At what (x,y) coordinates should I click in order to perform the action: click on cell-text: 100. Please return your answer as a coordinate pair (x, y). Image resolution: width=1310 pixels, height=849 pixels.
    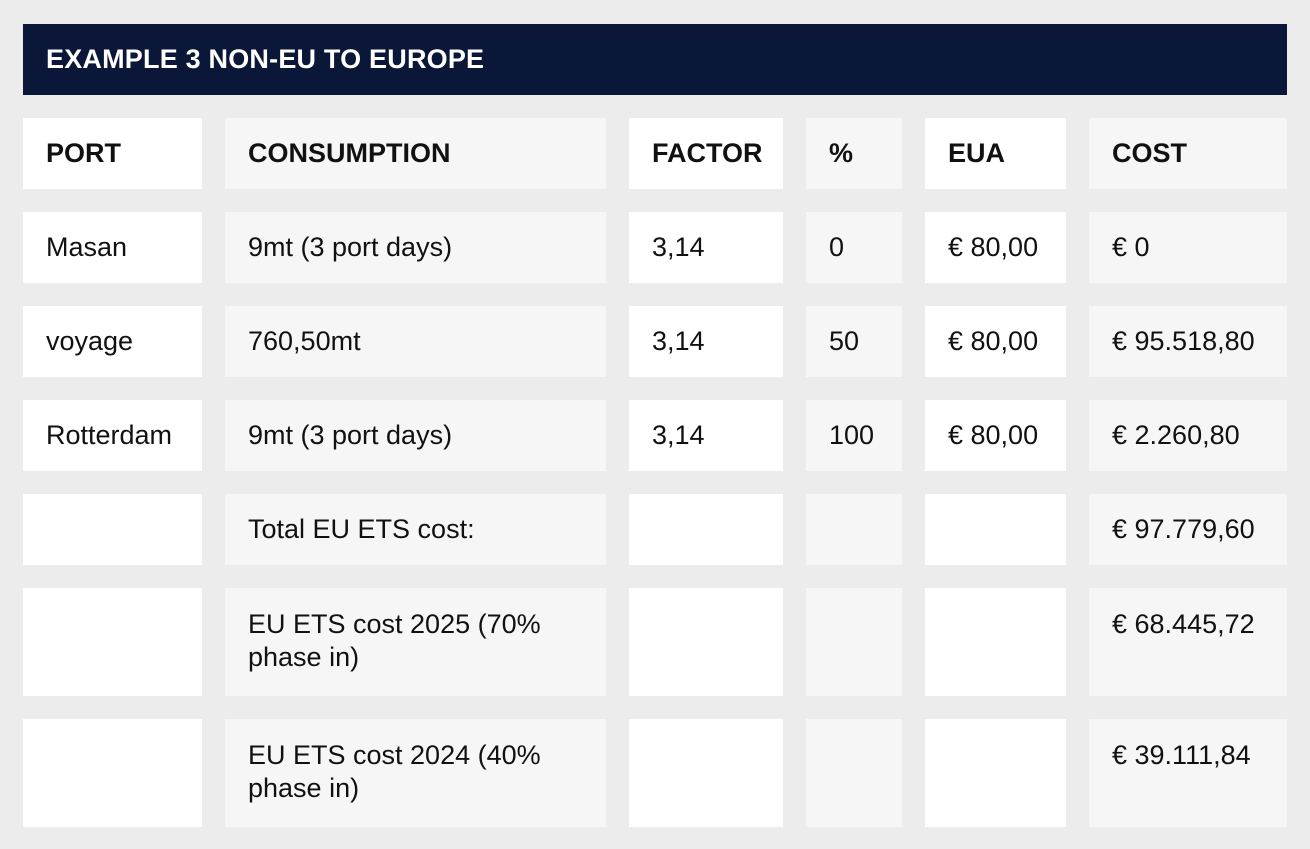
    Looking at the image, I should click on (852, 435).